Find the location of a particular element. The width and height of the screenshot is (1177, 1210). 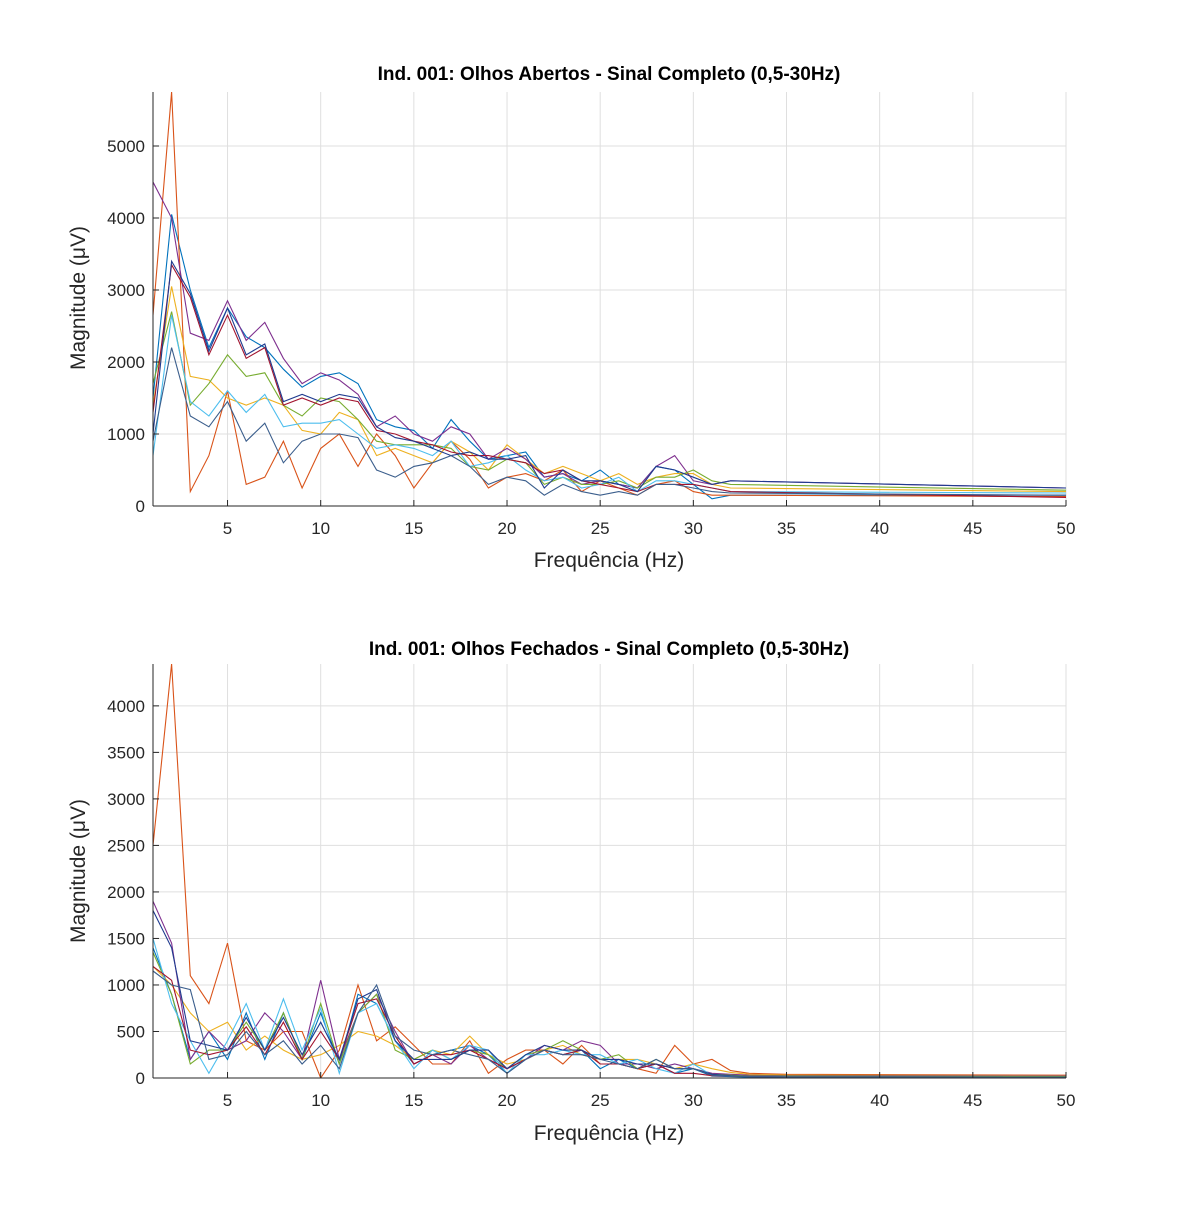

y-tick-label: 1500 is located at coordinates (126, 938).